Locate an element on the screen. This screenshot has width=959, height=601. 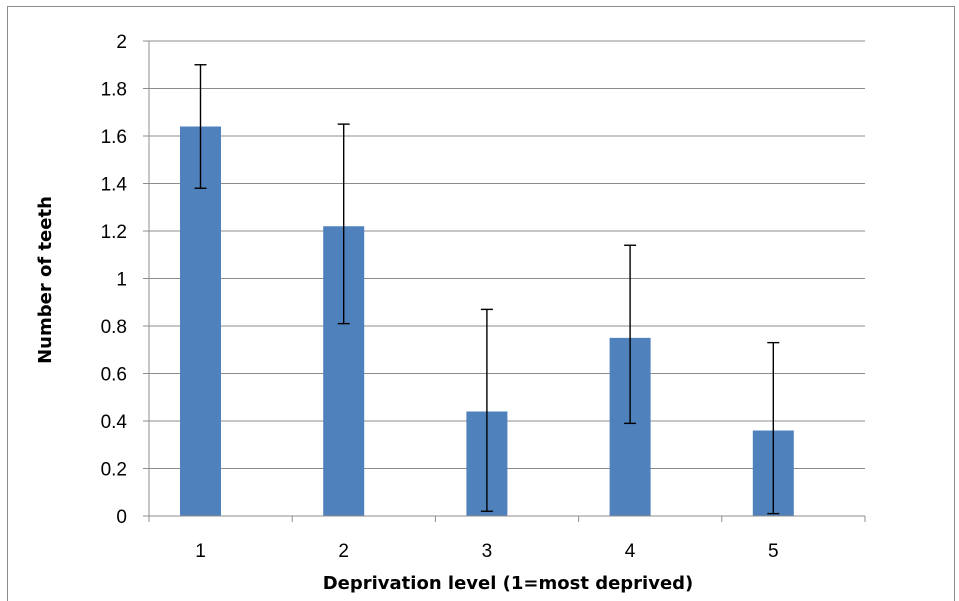
y-tick-label: 0.4 is located at coordinates (114, 422).